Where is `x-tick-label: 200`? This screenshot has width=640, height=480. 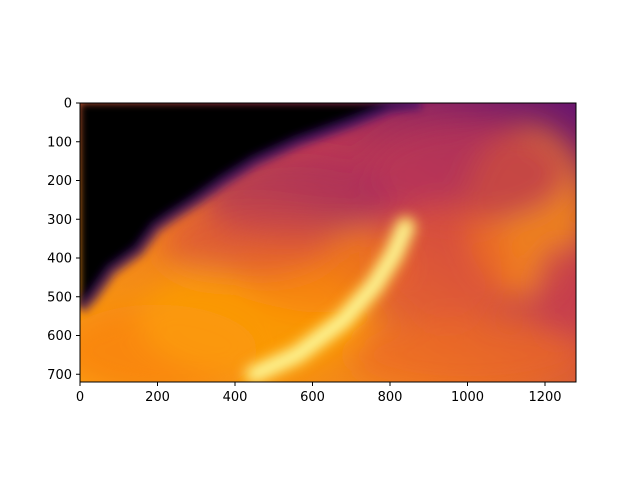
x-tick-label: 200 is located at coordinates (157, 397).